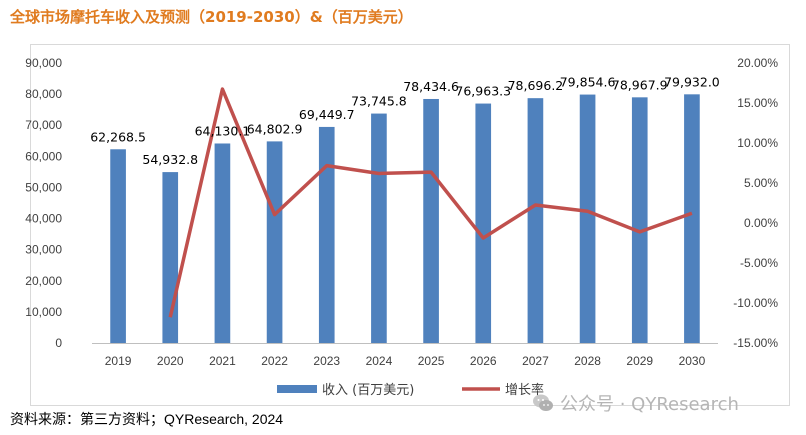  I want to click on y-left-tick-label: 80,000, so click(43, 94).